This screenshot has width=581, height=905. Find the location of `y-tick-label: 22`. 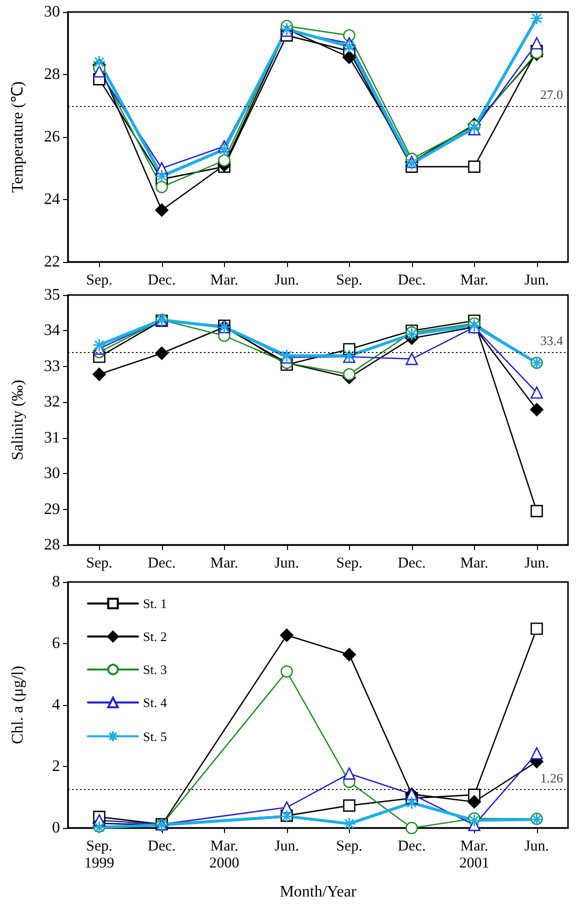

y-tick-label: 22 is located at coordinates (52, 262).